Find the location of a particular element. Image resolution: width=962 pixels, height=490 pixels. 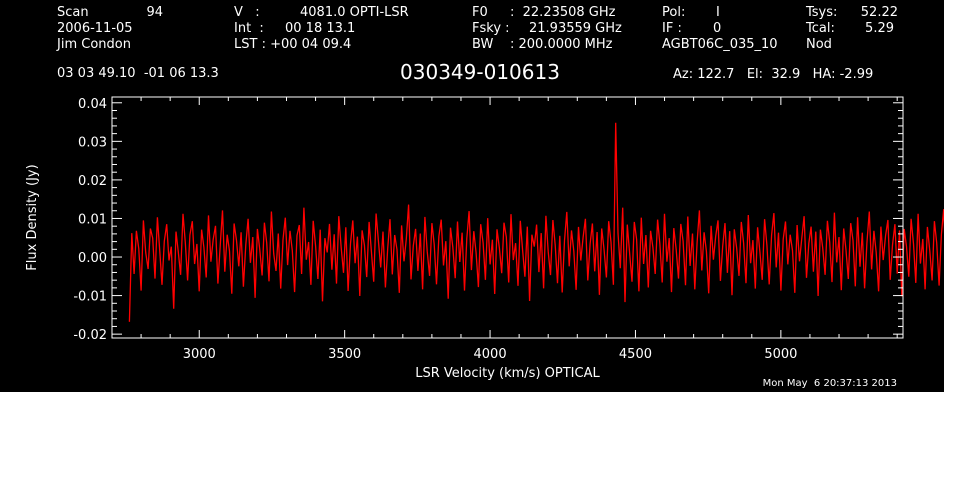

y-tick-label: 0.04 is located at coordinates (92, 104).